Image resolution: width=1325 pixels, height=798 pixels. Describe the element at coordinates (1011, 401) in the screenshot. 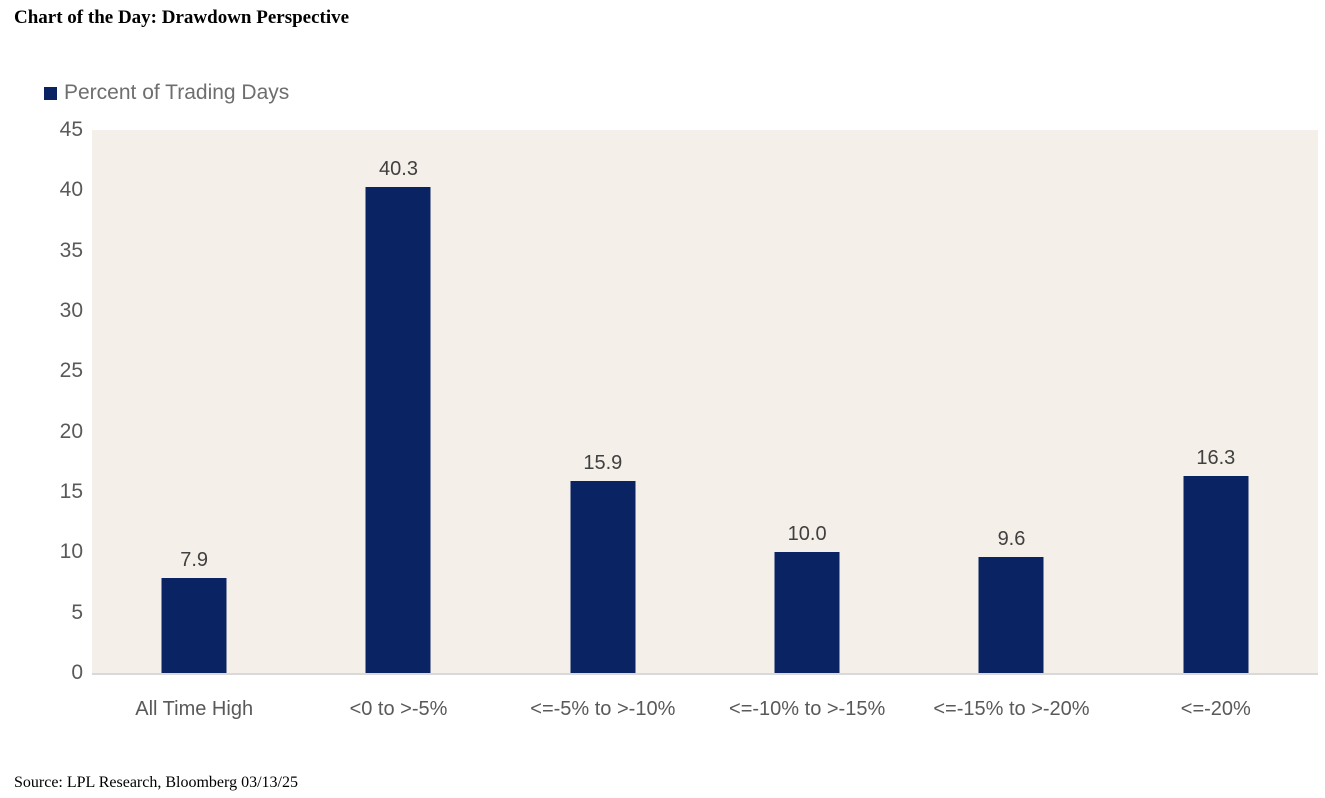

I see `bar-group: 9.6` at that location.